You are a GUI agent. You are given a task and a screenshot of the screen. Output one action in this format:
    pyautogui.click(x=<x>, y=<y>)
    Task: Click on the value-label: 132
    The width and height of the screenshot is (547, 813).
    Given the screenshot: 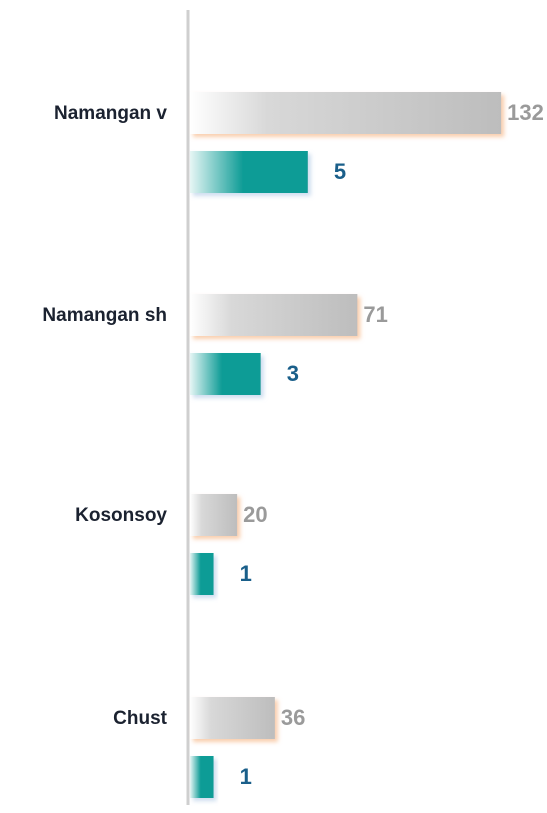 What is the action you would take?
    pyautogui.click(x=525, y=112)
    